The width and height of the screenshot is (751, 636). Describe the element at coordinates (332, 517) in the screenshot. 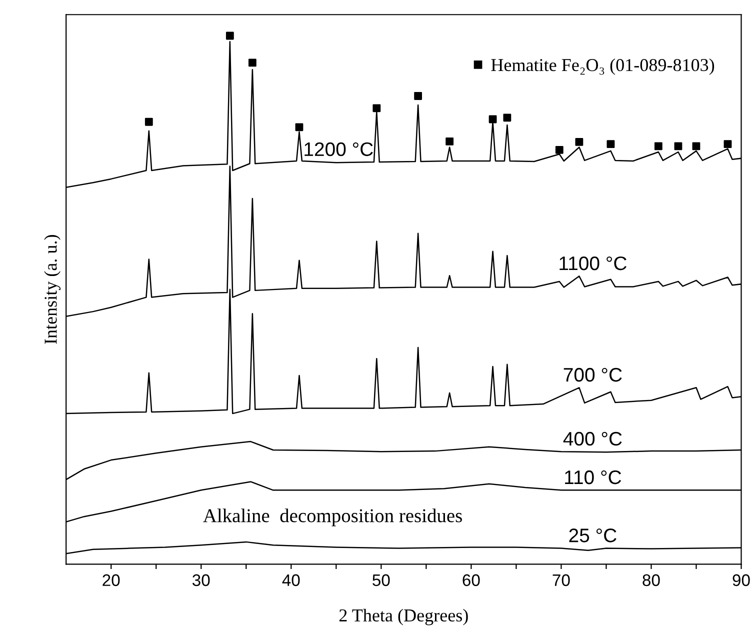

I see `annotation: Alkaline decomposition residues` at that location.